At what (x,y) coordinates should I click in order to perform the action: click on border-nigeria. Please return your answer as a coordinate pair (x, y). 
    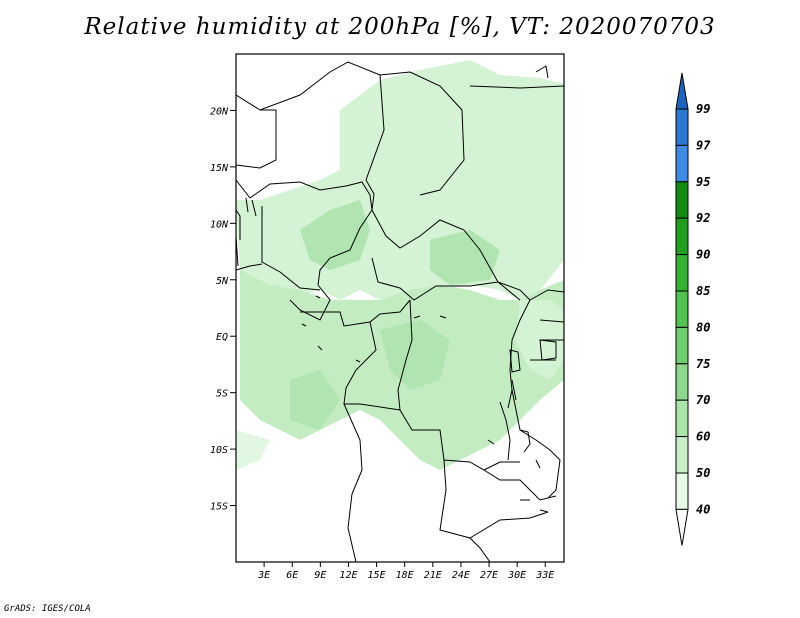
    Looking at the image, I should click on (304, 195).